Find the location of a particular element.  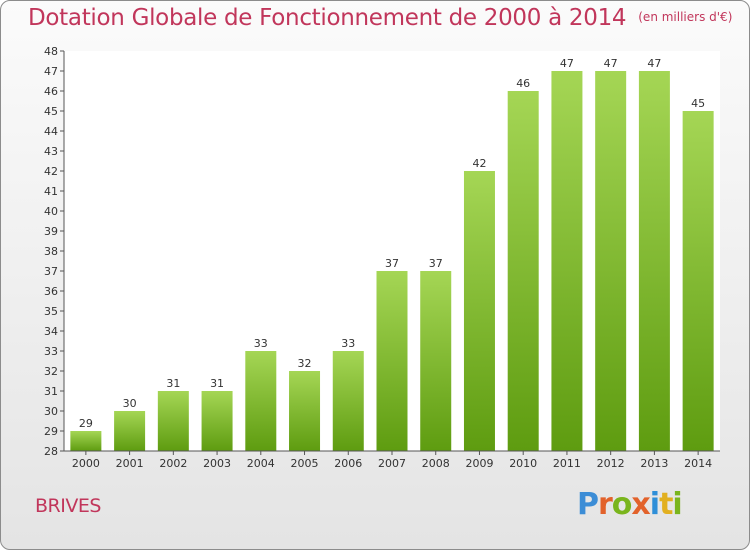

y-tick-label: 43 is located at coordinates (51, 151).